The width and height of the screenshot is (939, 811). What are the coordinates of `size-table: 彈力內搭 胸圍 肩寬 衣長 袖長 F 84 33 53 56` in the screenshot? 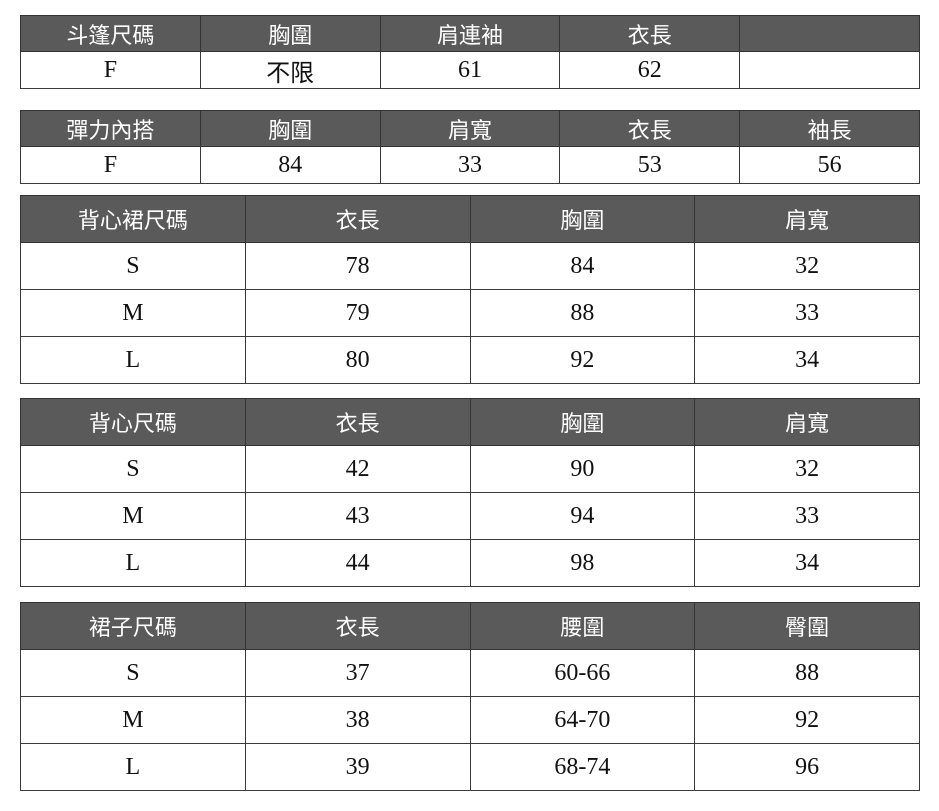 It's located at (470, 147).